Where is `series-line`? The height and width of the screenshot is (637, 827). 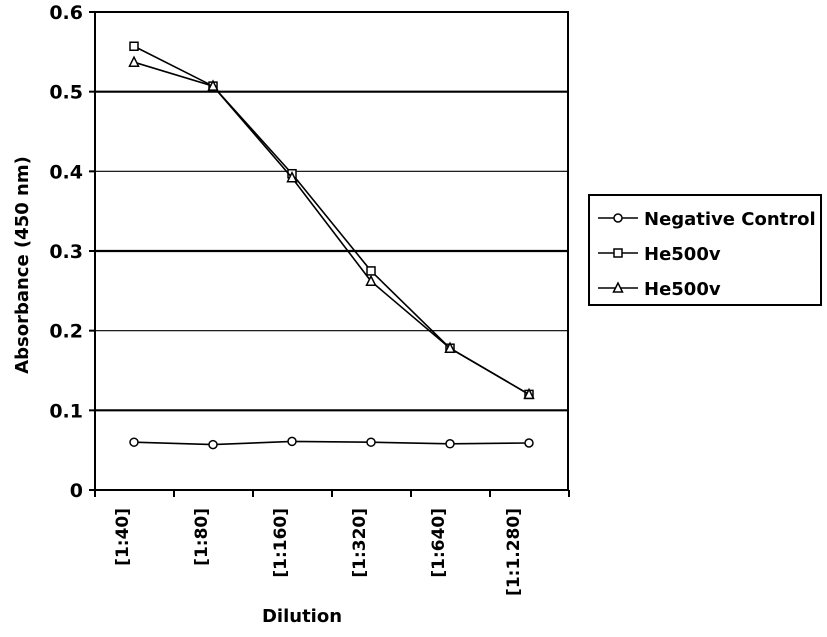
series-line is located at coordinates (331, 442).